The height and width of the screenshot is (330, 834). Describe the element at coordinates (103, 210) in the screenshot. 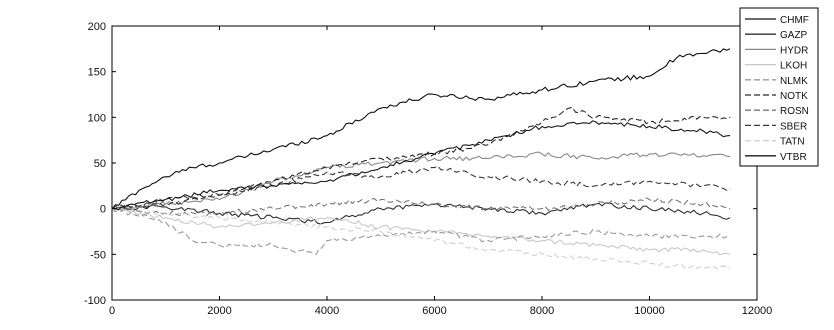

I see `y-tick-label: 0` at that location.